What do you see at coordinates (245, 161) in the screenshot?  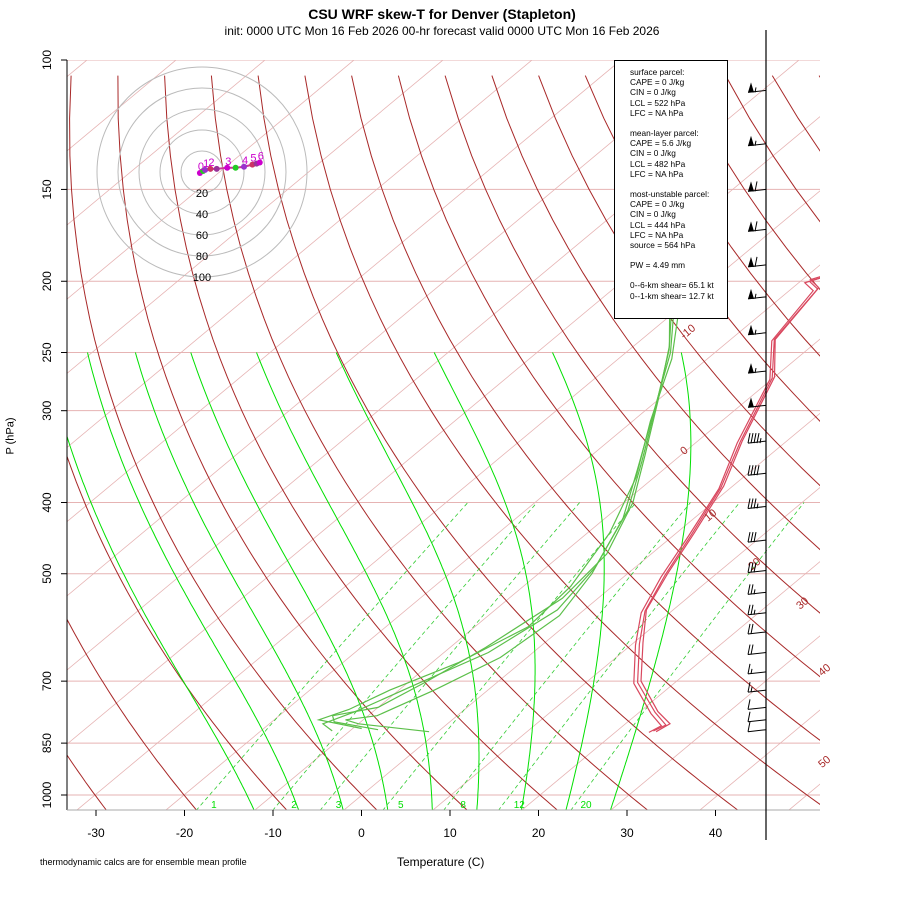 I see `hodograph-hour-label: 4` at bounding box center [245, 161].